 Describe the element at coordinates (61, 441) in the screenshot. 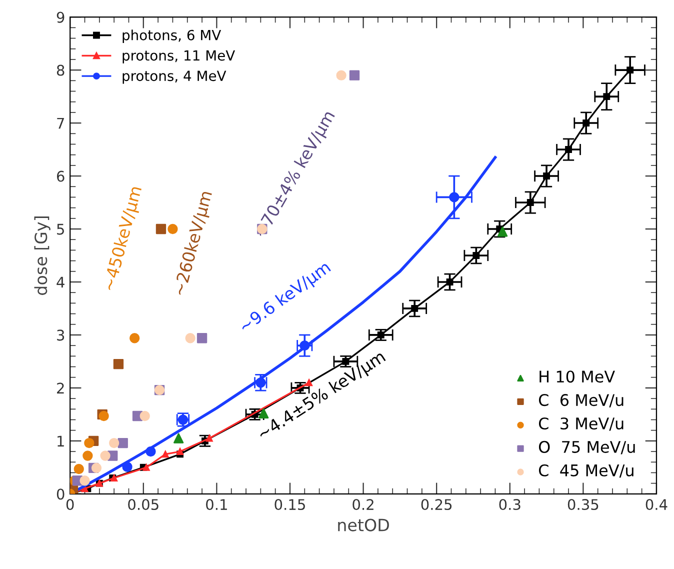

I see `y-tick-label: 1` at that location.